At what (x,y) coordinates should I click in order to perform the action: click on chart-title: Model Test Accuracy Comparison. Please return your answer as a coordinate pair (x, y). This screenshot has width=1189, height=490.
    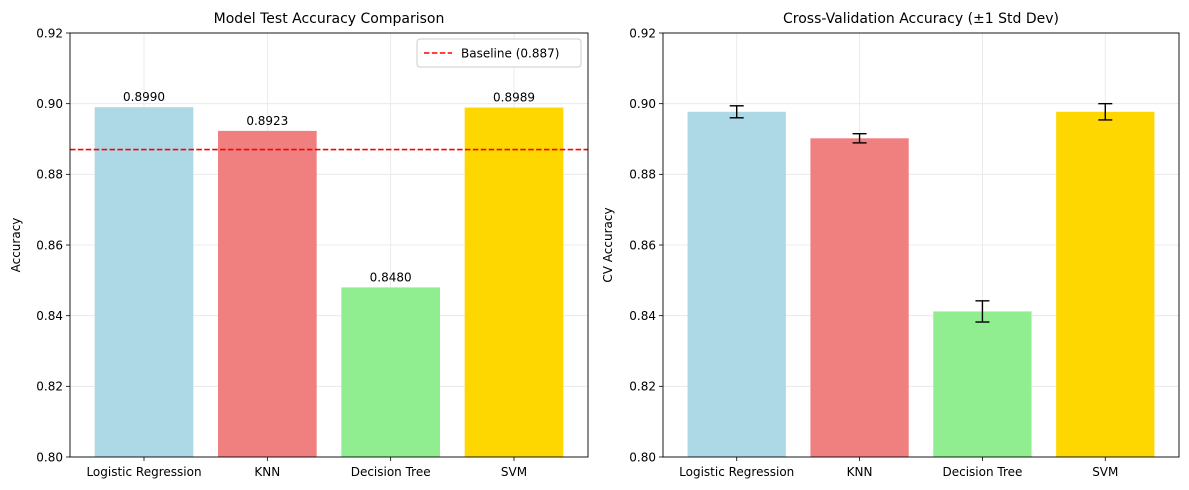
    Looking at the image, I should click on (329, 19).